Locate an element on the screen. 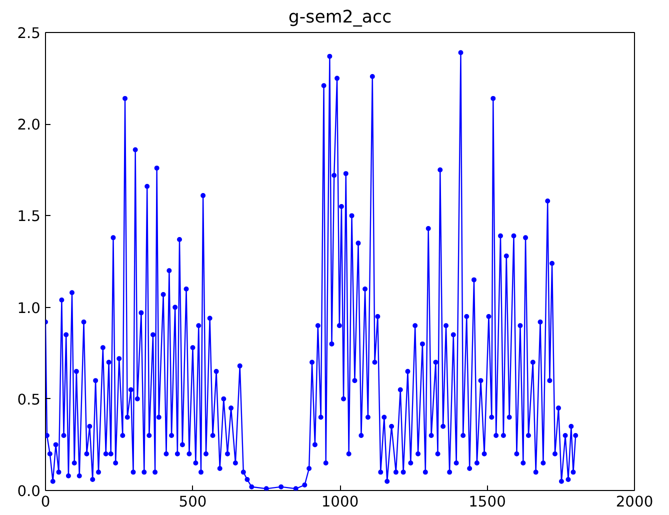  y-tick-label: 1.5 is located at coordinates (29, 217).